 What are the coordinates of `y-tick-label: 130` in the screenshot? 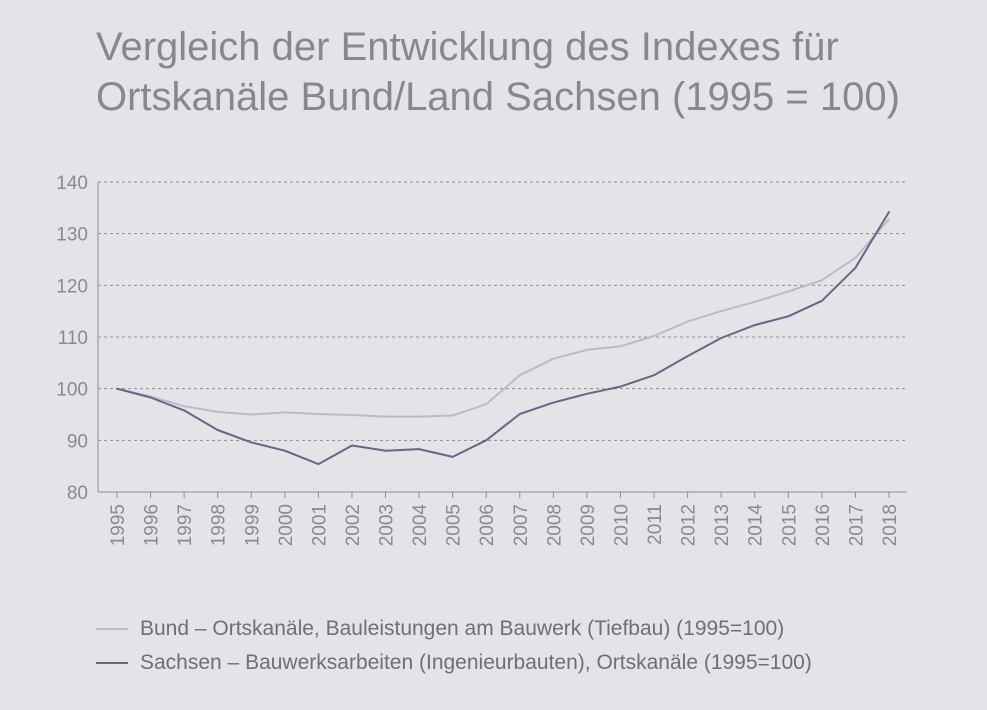 It's located at (72, 235).